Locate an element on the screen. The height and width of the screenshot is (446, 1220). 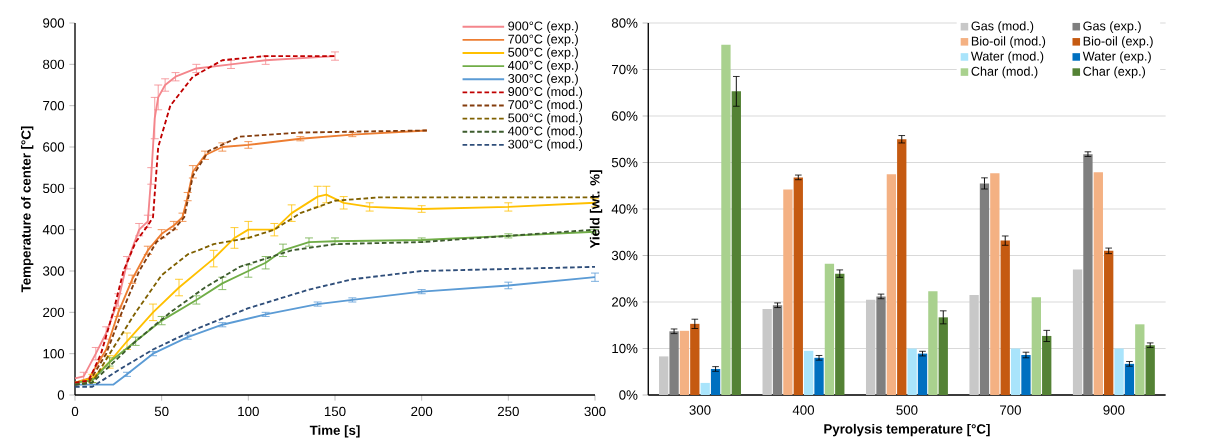
legend-label: 700°C (mod.) is located at coordinates (545, 105).